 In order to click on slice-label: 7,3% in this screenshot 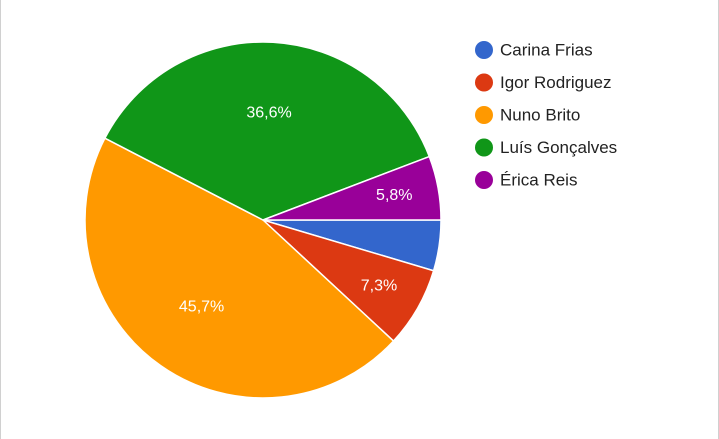, I will do `click(379, 285)`.